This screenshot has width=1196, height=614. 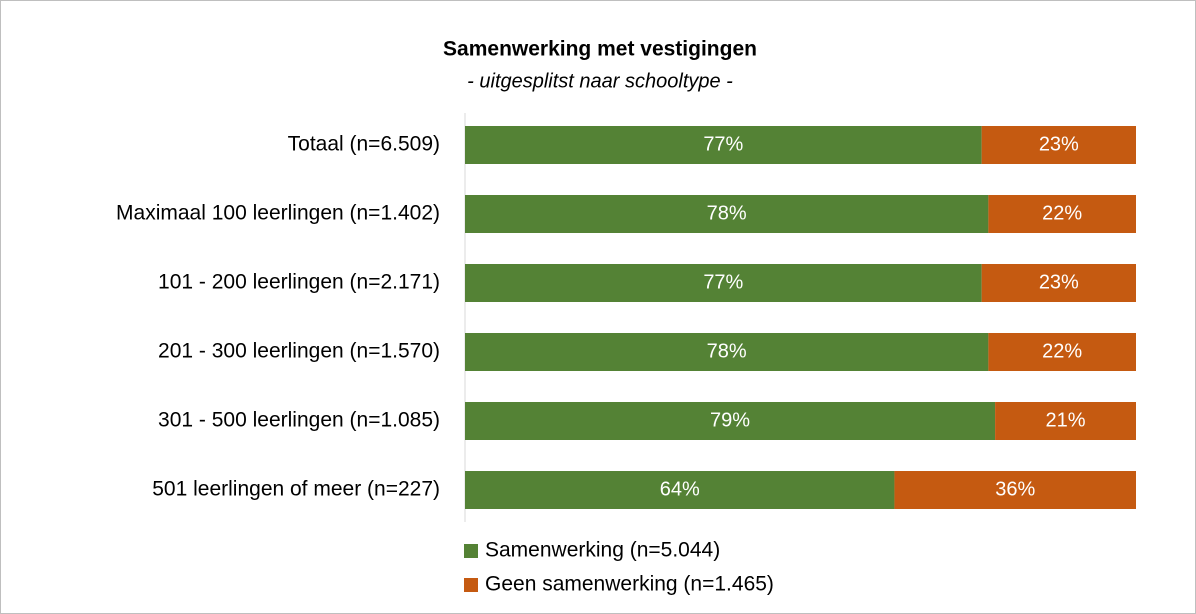 What do you see at coordinates (299, 351) in the screenshot?
I see `category-label: 201 - 300 leerlingen (n=1.570)` at bounding box center [299, 351].